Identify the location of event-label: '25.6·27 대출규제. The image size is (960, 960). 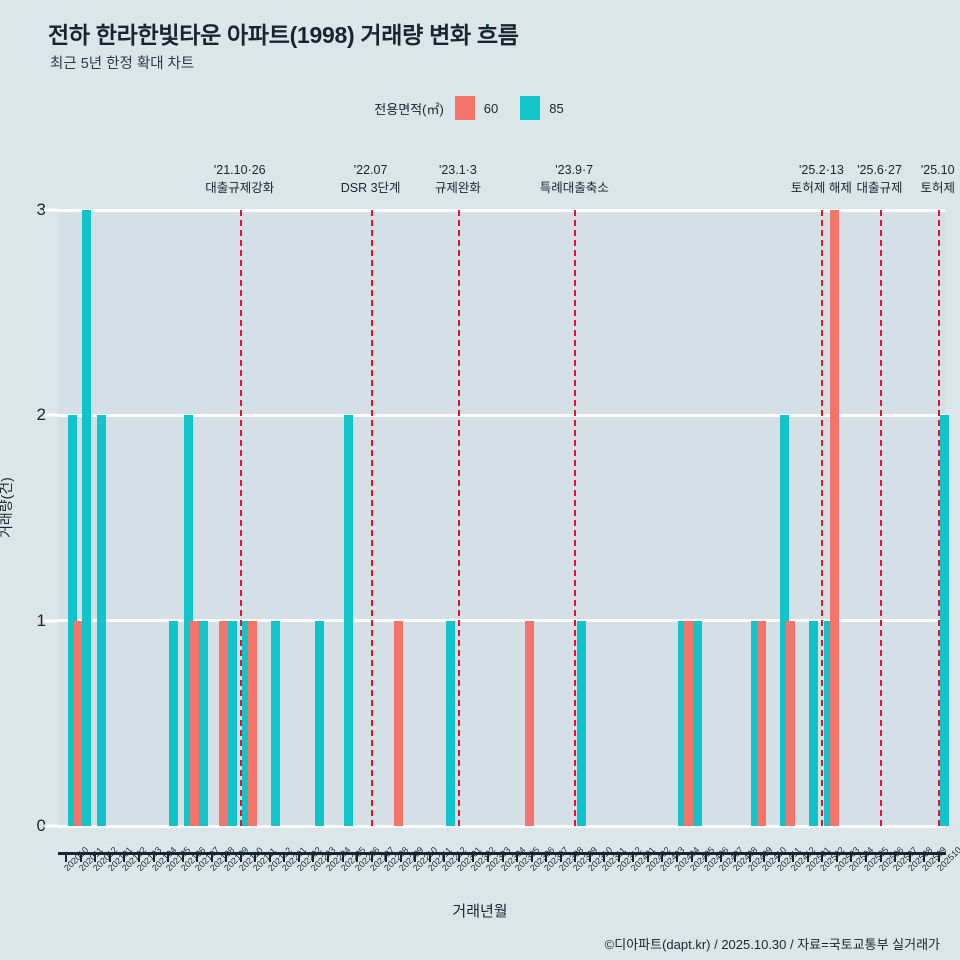
(880, 180).